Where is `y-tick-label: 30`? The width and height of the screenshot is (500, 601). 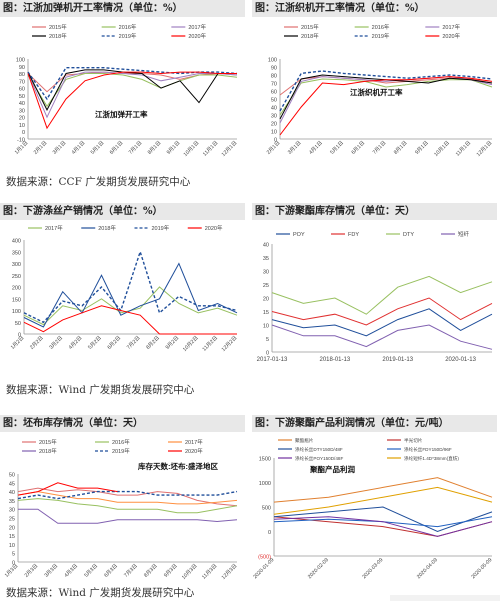
y-tick-label: 30 is located at coordinates (266, 273).